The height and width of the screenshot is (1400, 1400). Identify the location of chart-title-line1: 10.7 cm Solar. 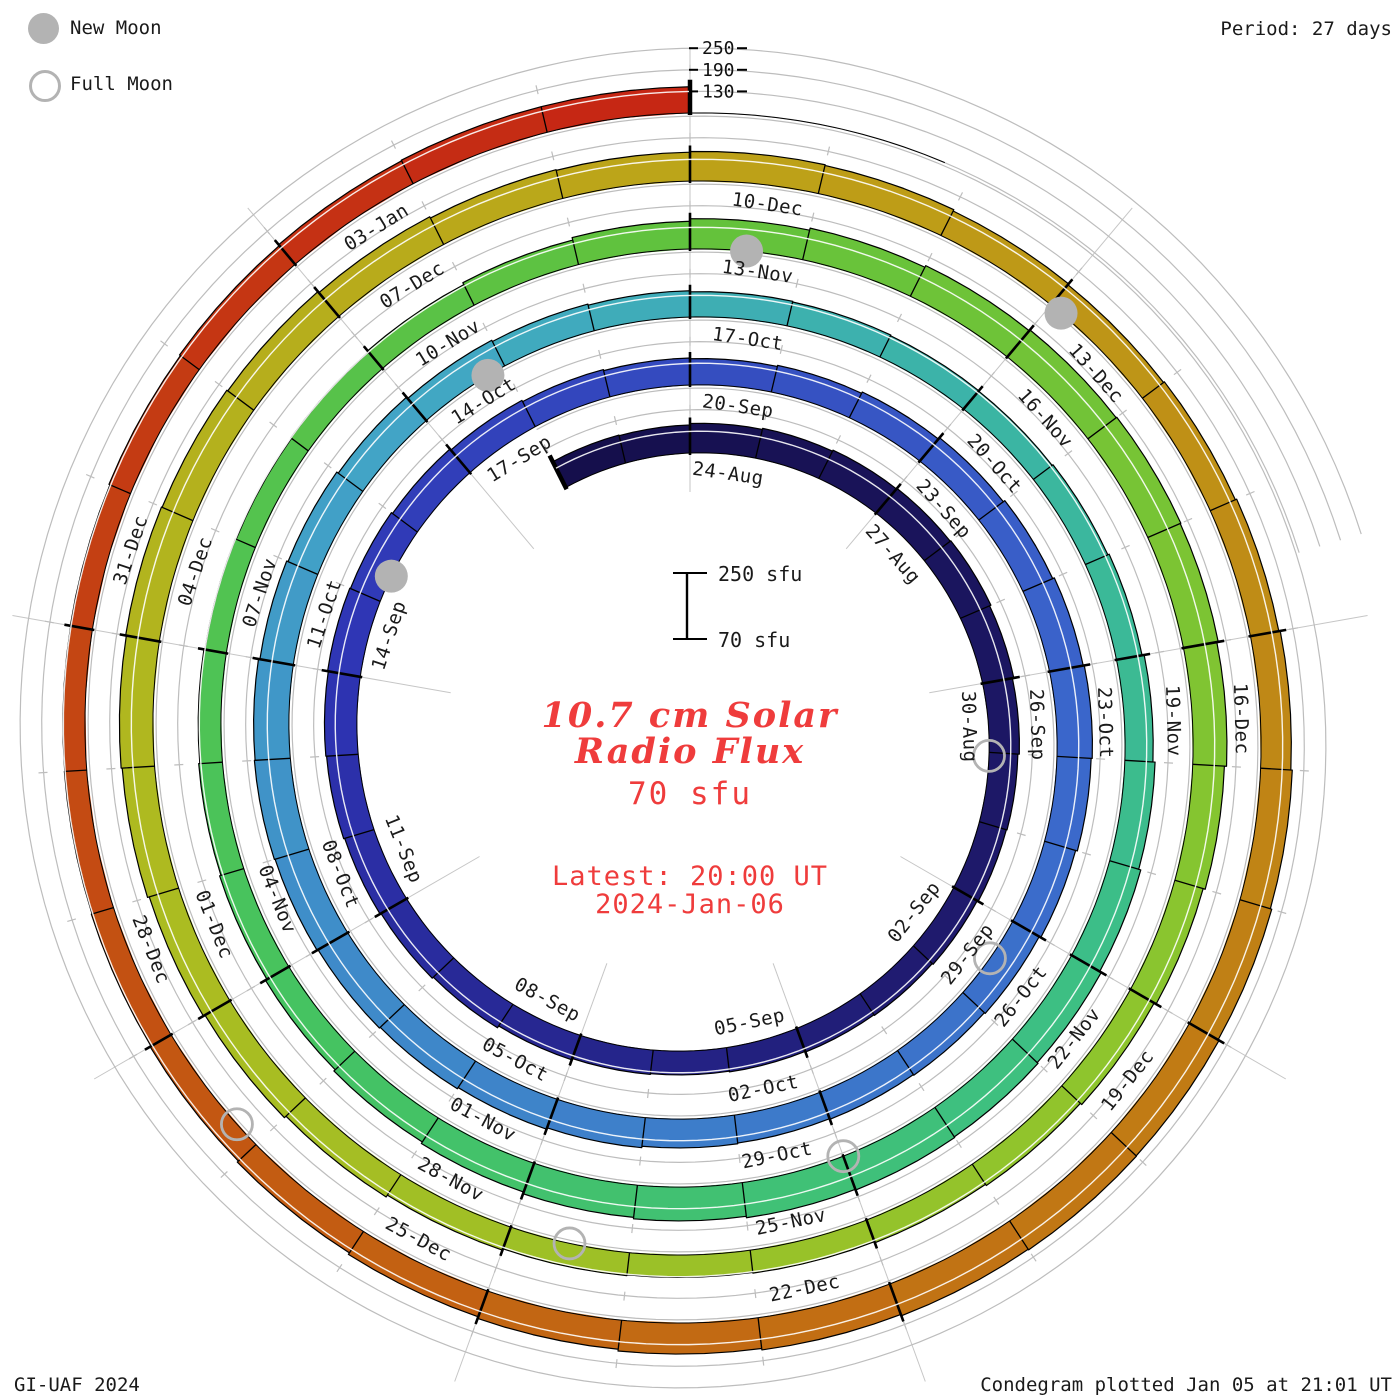
(690, 715).